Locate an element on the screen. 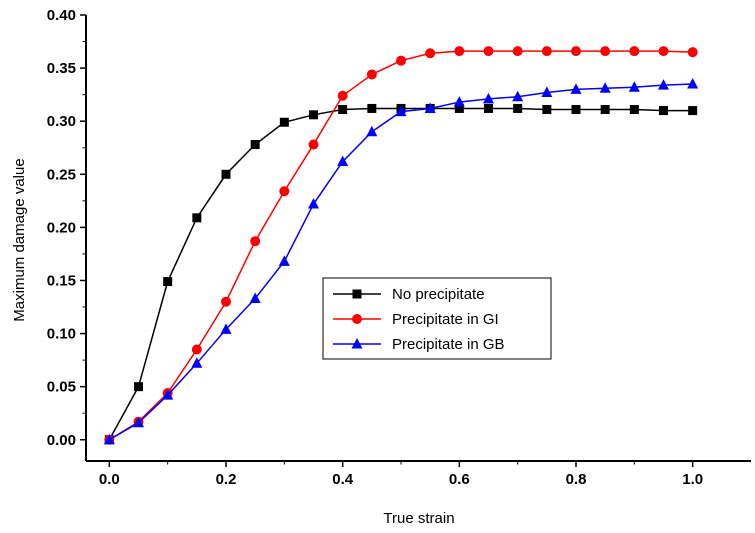 This screenshot has width=755, height=533. legend-item: Precipitate in GB is located at coordinates (419, 344).